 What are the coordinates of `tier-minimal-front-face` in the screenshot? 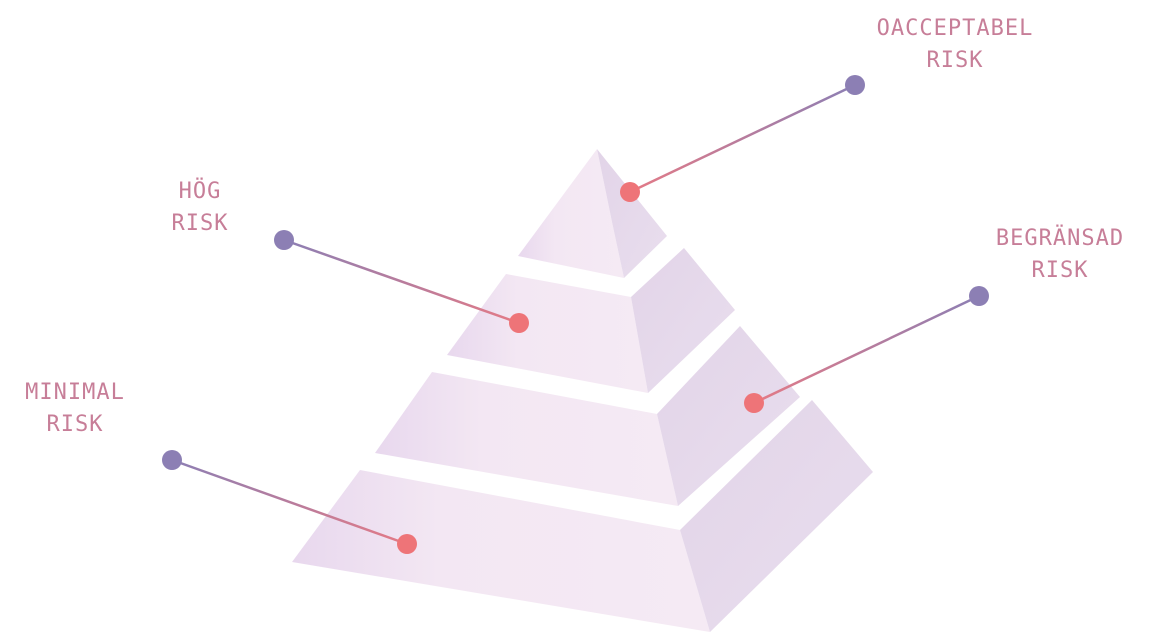 It's located at (501, 551).